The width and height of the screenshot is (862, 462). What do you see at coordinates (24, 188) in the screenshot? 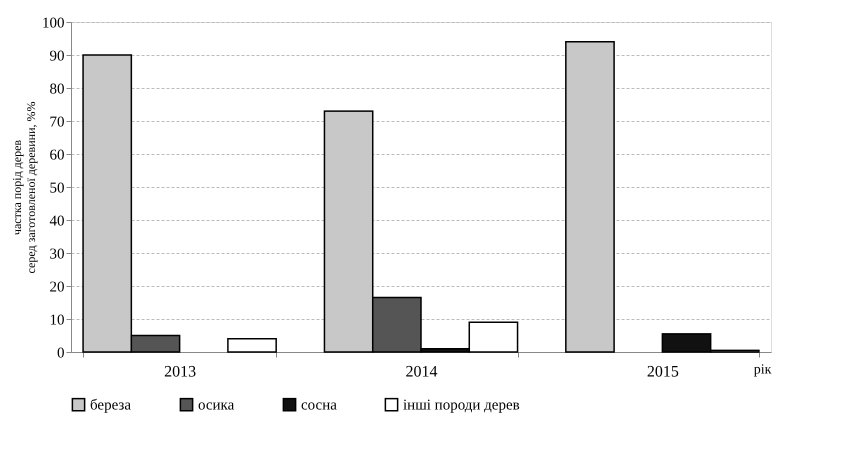
I see `y-axis-title: частка порід дерев серед заготовленої деревини, %%` at bounding box center [24, 188].